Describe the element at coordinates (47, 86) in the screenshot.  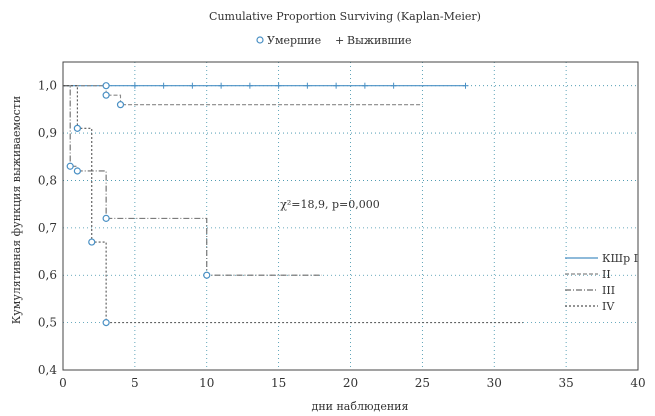
I see `y-tick-label: 1,0` at that location.